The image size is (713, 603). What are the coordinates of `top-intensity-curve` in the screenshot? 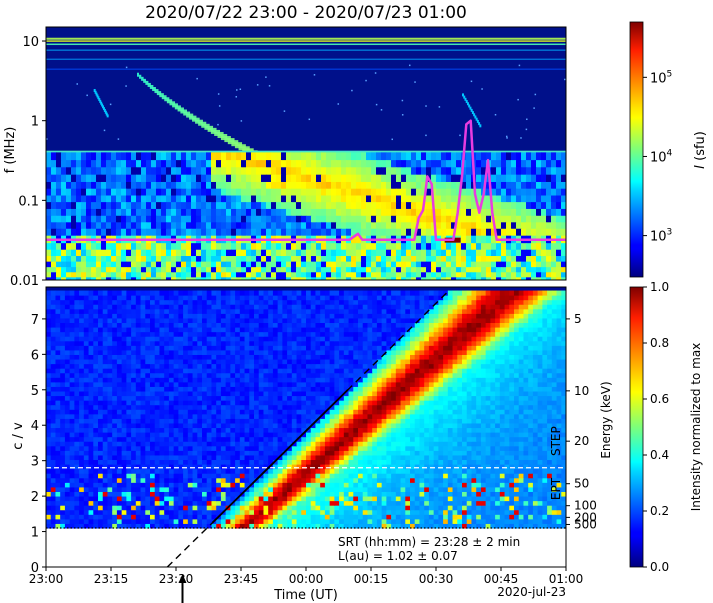 It's located at (306, 180).